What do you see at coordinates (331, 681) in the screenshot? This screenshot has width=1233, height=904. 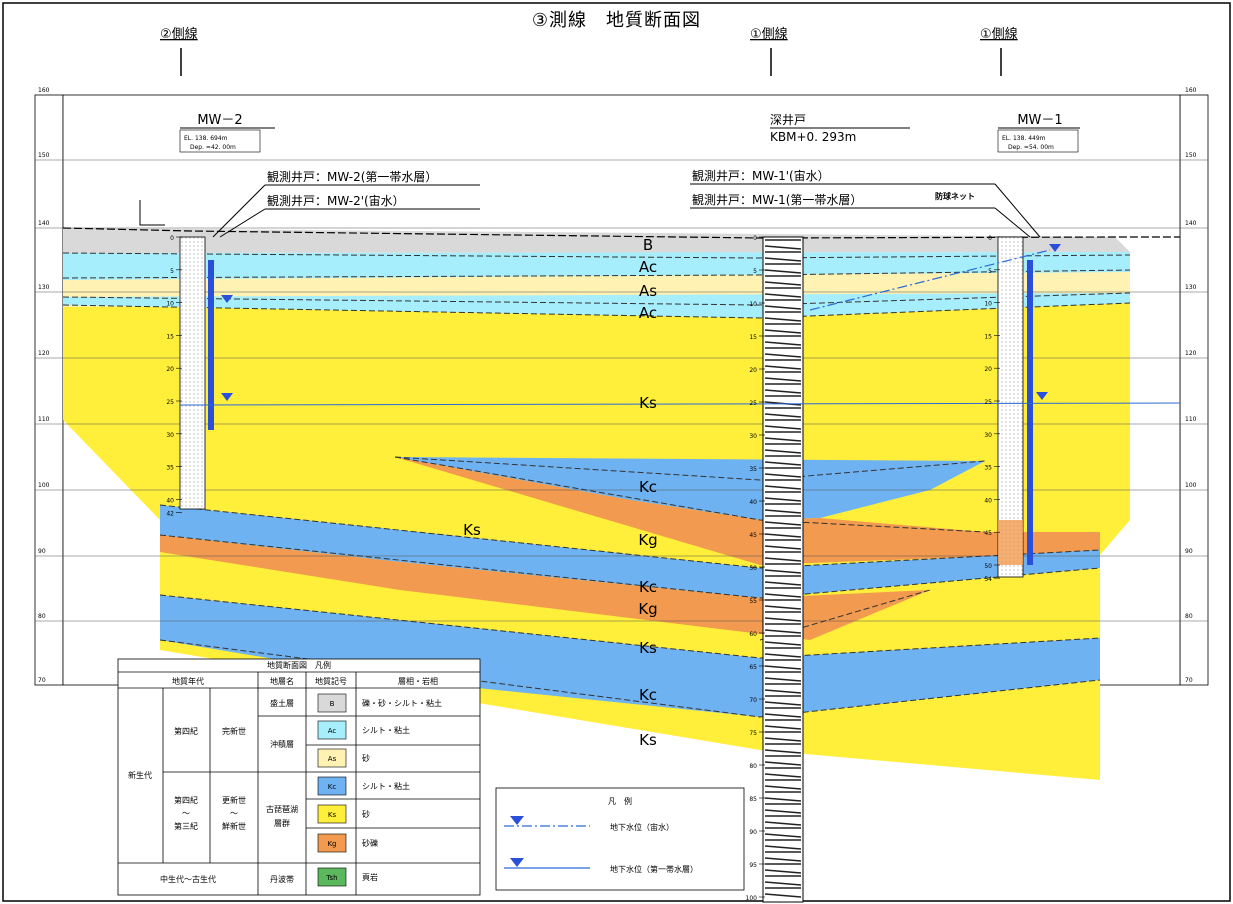 I see `legend-header: 地質記号` at bounding box center [331, 681].